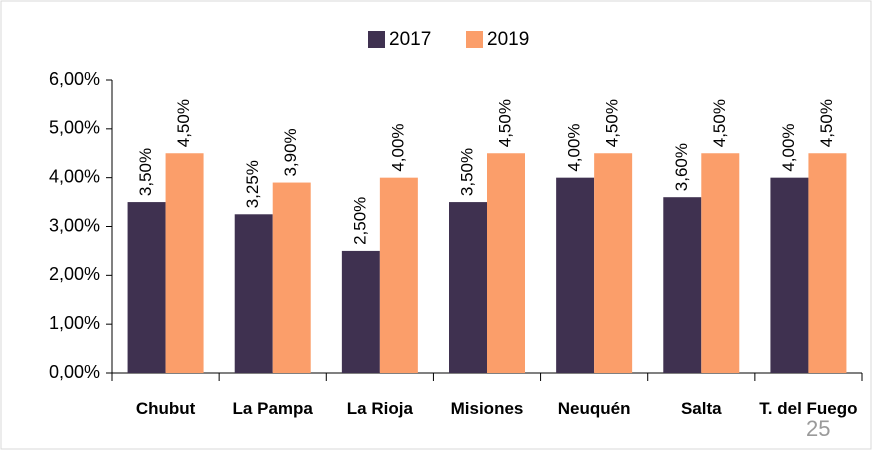 This screenshot has height=452, width=873. I want to click on x-tick-label: T. del Fuego, so click(808, 408).